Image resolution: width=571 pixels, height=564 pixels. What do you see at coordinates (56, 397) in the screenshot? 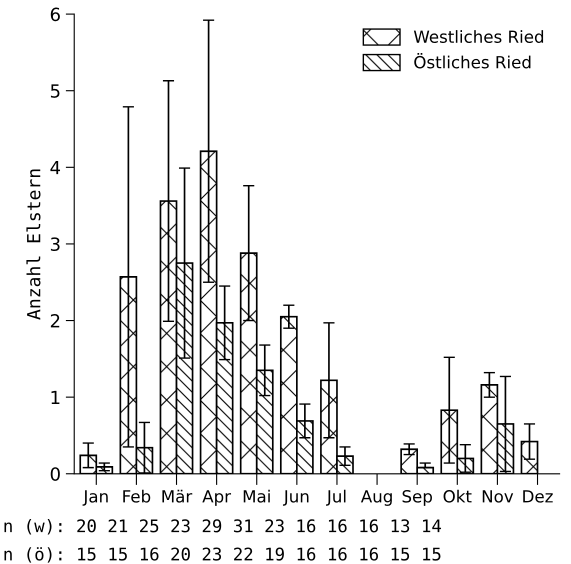
I see `y-tick-label: 1` at bounding box center [56, 397].